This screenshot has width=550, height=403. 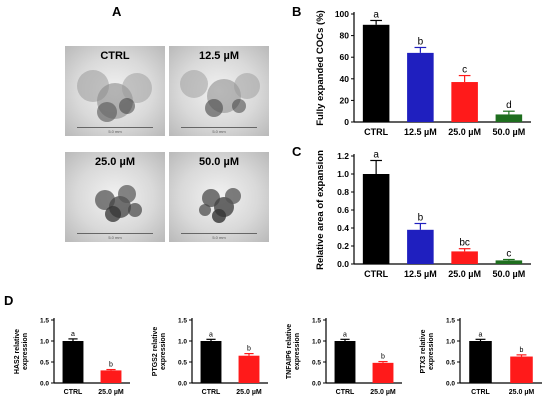 What do you see at coordinates (115, 162) in the screenshot?
I see `condition-label: 25.0 µM` at bounding box center [115, 162].